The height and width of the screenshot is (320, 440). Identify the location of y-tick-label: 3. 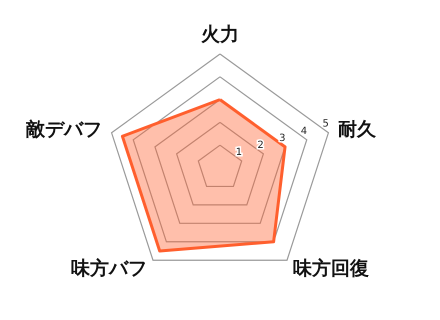
(282, 138).